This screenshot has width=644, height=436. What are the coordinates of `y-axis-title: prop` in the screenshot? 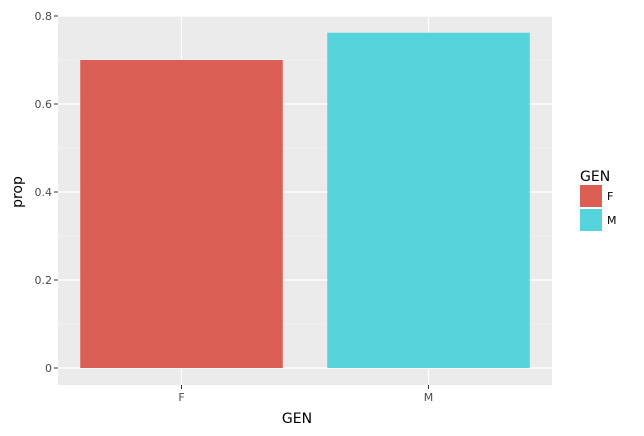 It's located at (18, 192).